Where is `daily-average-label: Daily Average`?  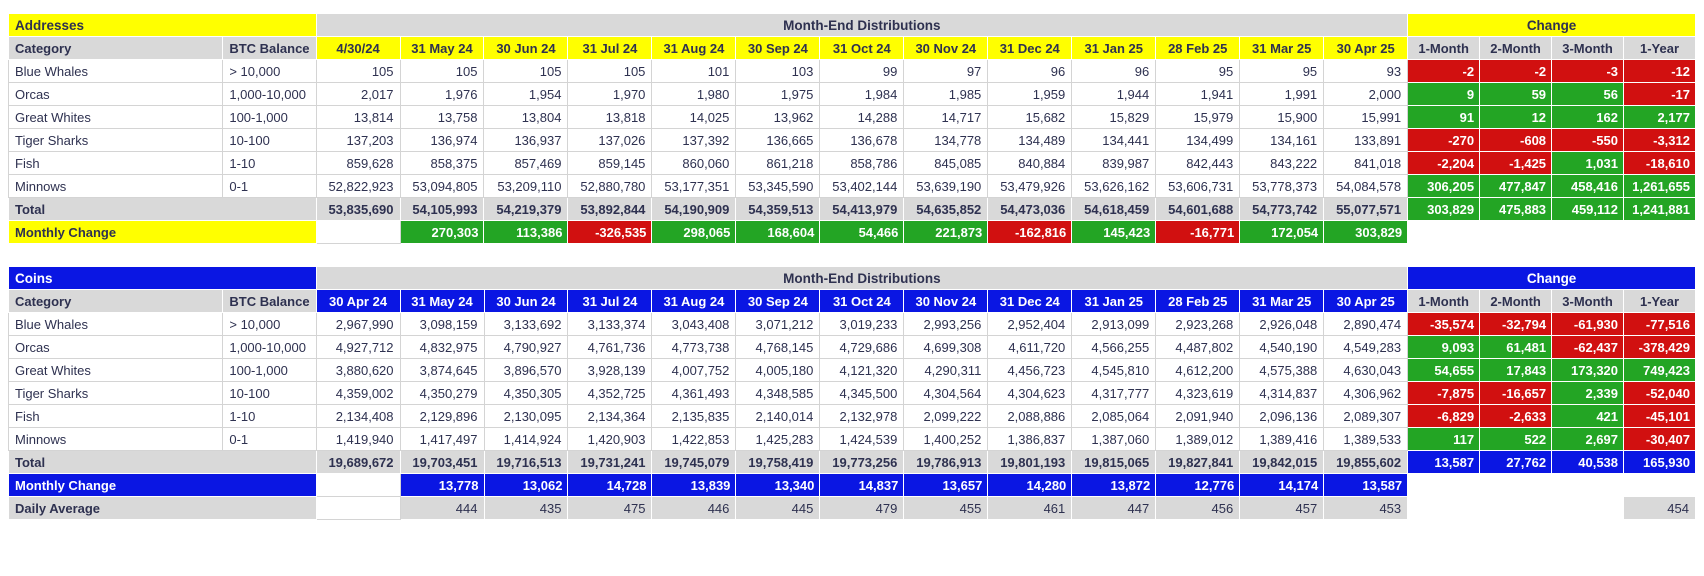 daily-average-label: Daily Average is located at coordinates (162, 508).